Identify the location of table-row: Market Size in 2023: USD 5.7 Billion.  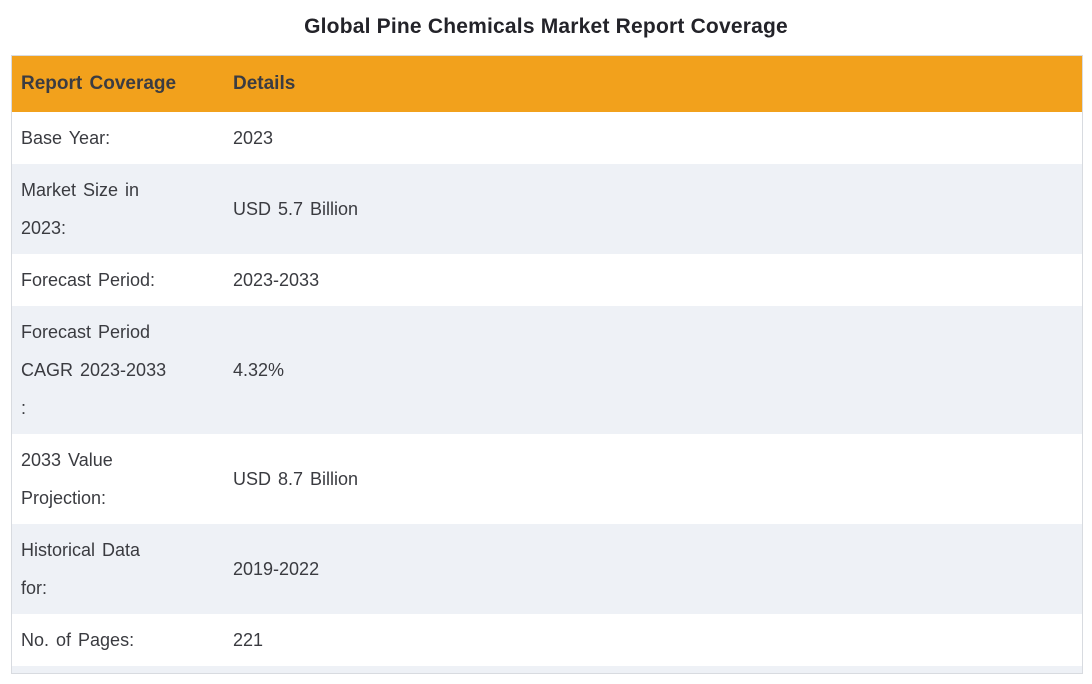
(547, 209).